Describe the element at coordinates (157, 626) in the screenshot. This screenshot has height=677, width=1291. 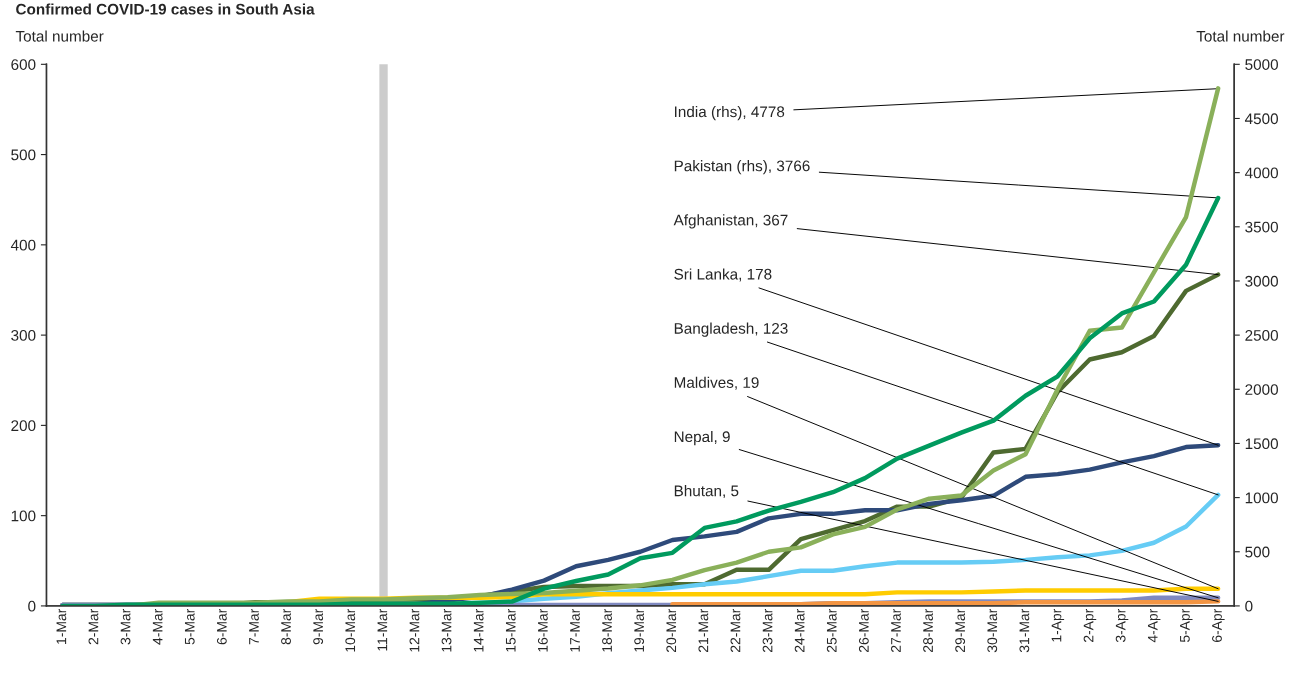
I see `x-tick-label: 4-Mar` at that location.